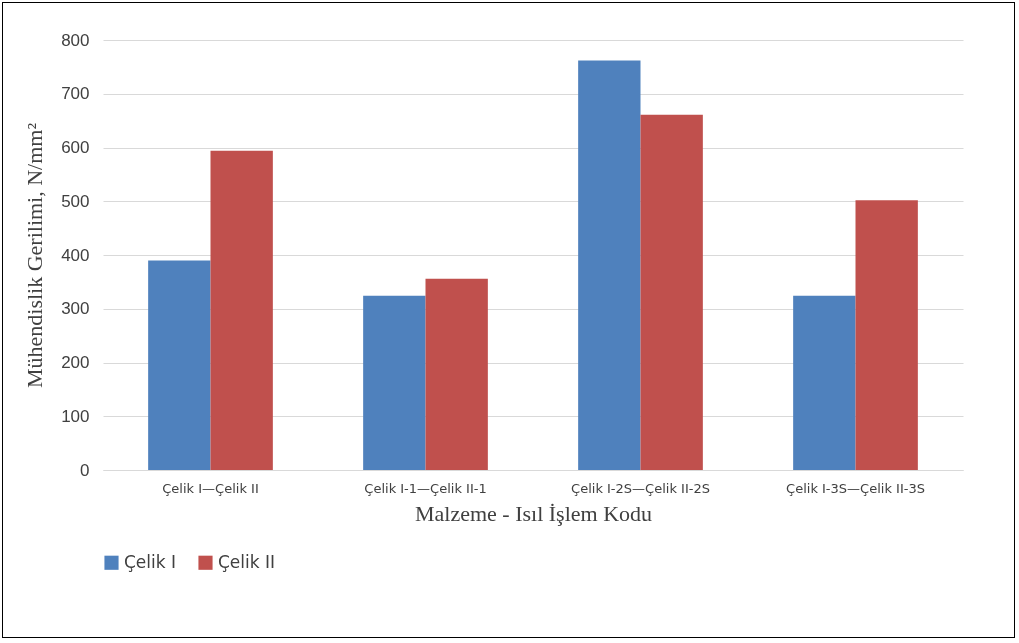 The width and height of the screenshot is (1019, 643). Describe the element at coordinates (75, 94) in the screenshot. I see `y-tick-label: 700` at that location.